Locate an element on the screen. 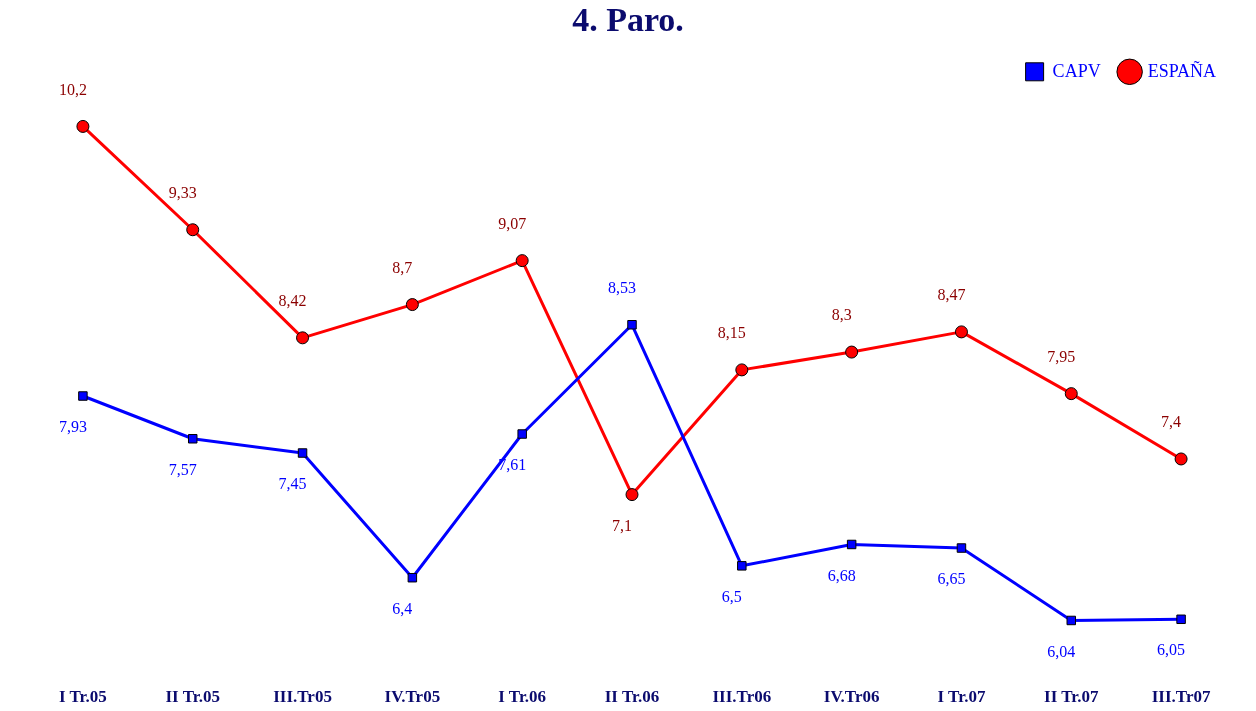 Image resolution: width=1256 pixels, height=711 pixels. x-tick-label: III.Tr05 is located at coordinates (302, 697).